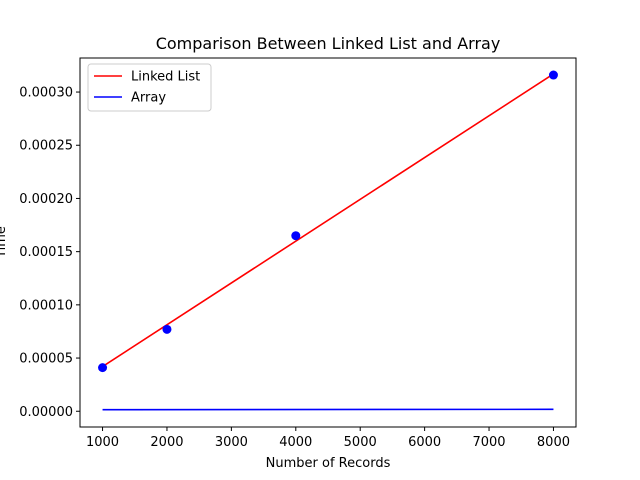  Describe the element at coordinates (328, 438) in the screenshot. I see `x-axis-ticks: 1000 2000 3000 4000 5000 6000 7000 8000` at that location.